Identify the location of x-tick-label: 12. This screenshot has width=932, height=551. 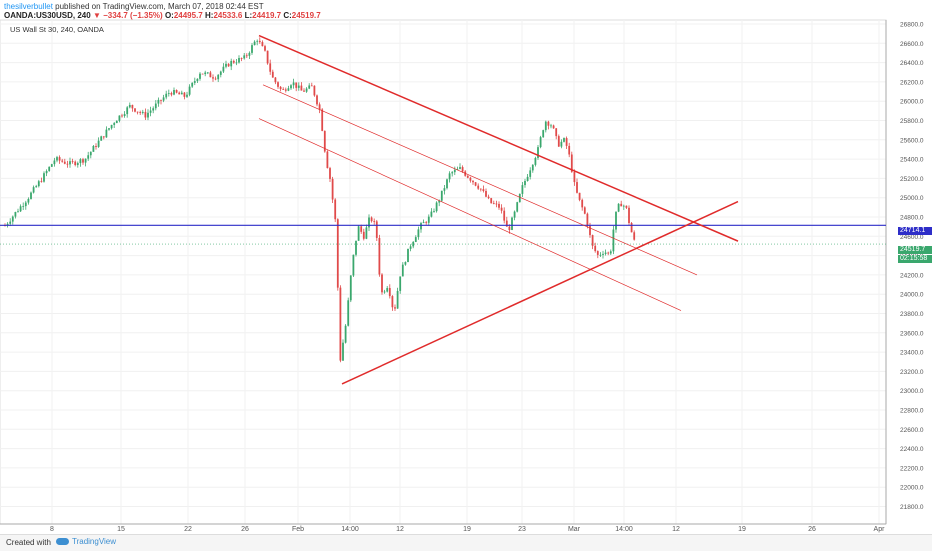
(676, 529).